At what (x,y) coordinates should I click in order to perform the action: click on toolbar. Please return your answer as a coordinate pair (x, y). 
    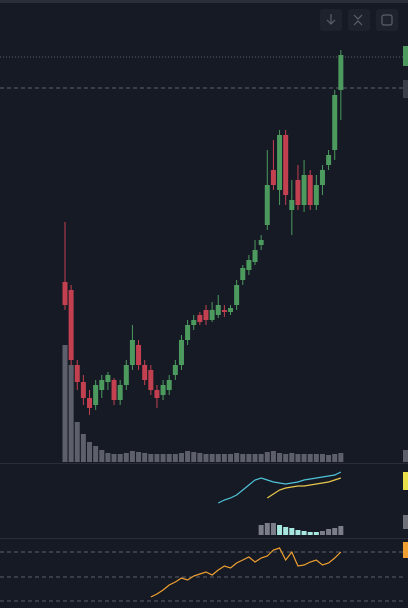
    Looking at the image, I should click on (359, 20).